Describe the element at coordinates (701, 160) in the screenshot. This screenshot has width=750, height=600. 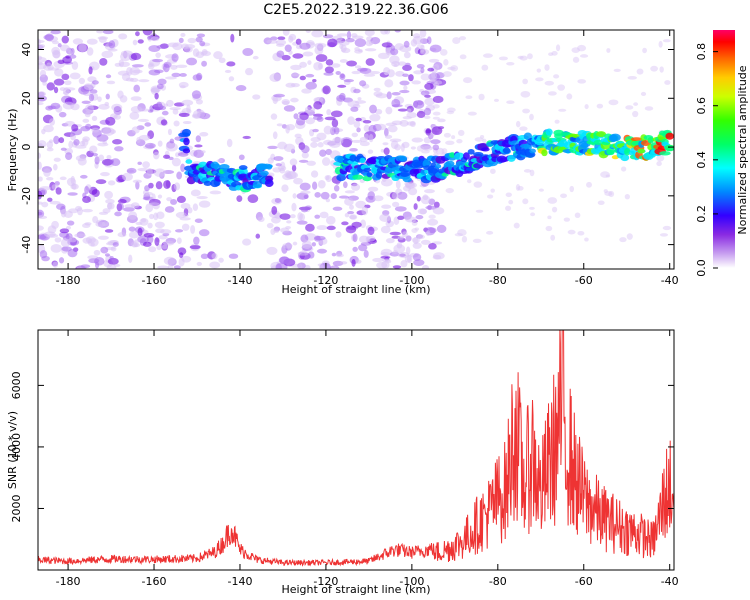
I see `colorbar-tick-label: 0.4` at that location.